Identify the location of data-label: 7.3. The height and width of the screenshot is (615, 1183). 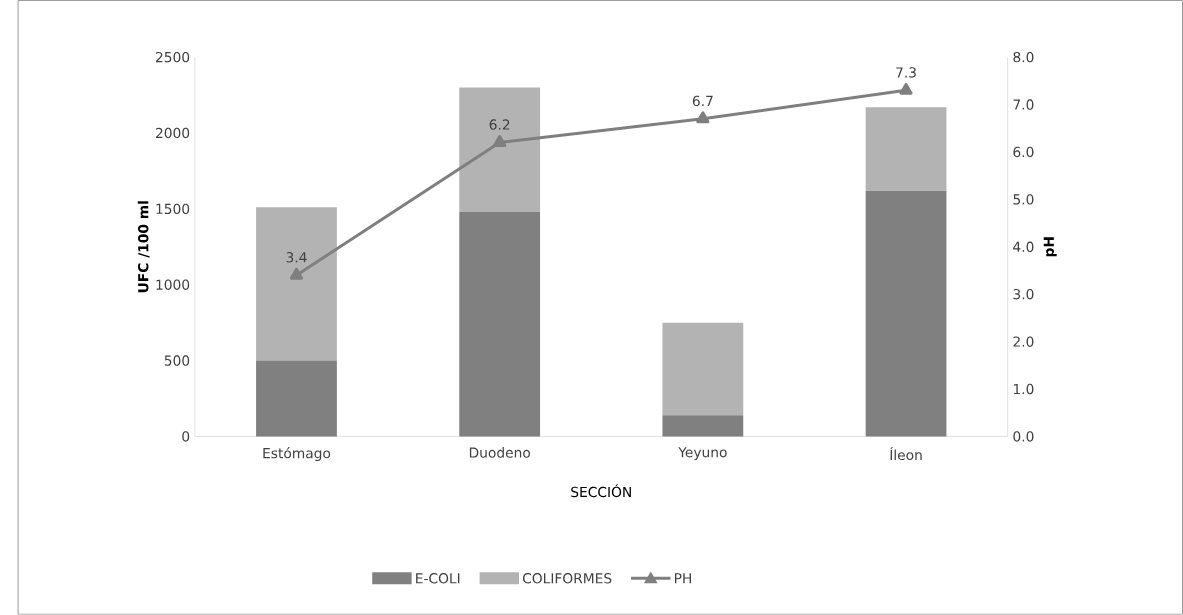
(906, 72).